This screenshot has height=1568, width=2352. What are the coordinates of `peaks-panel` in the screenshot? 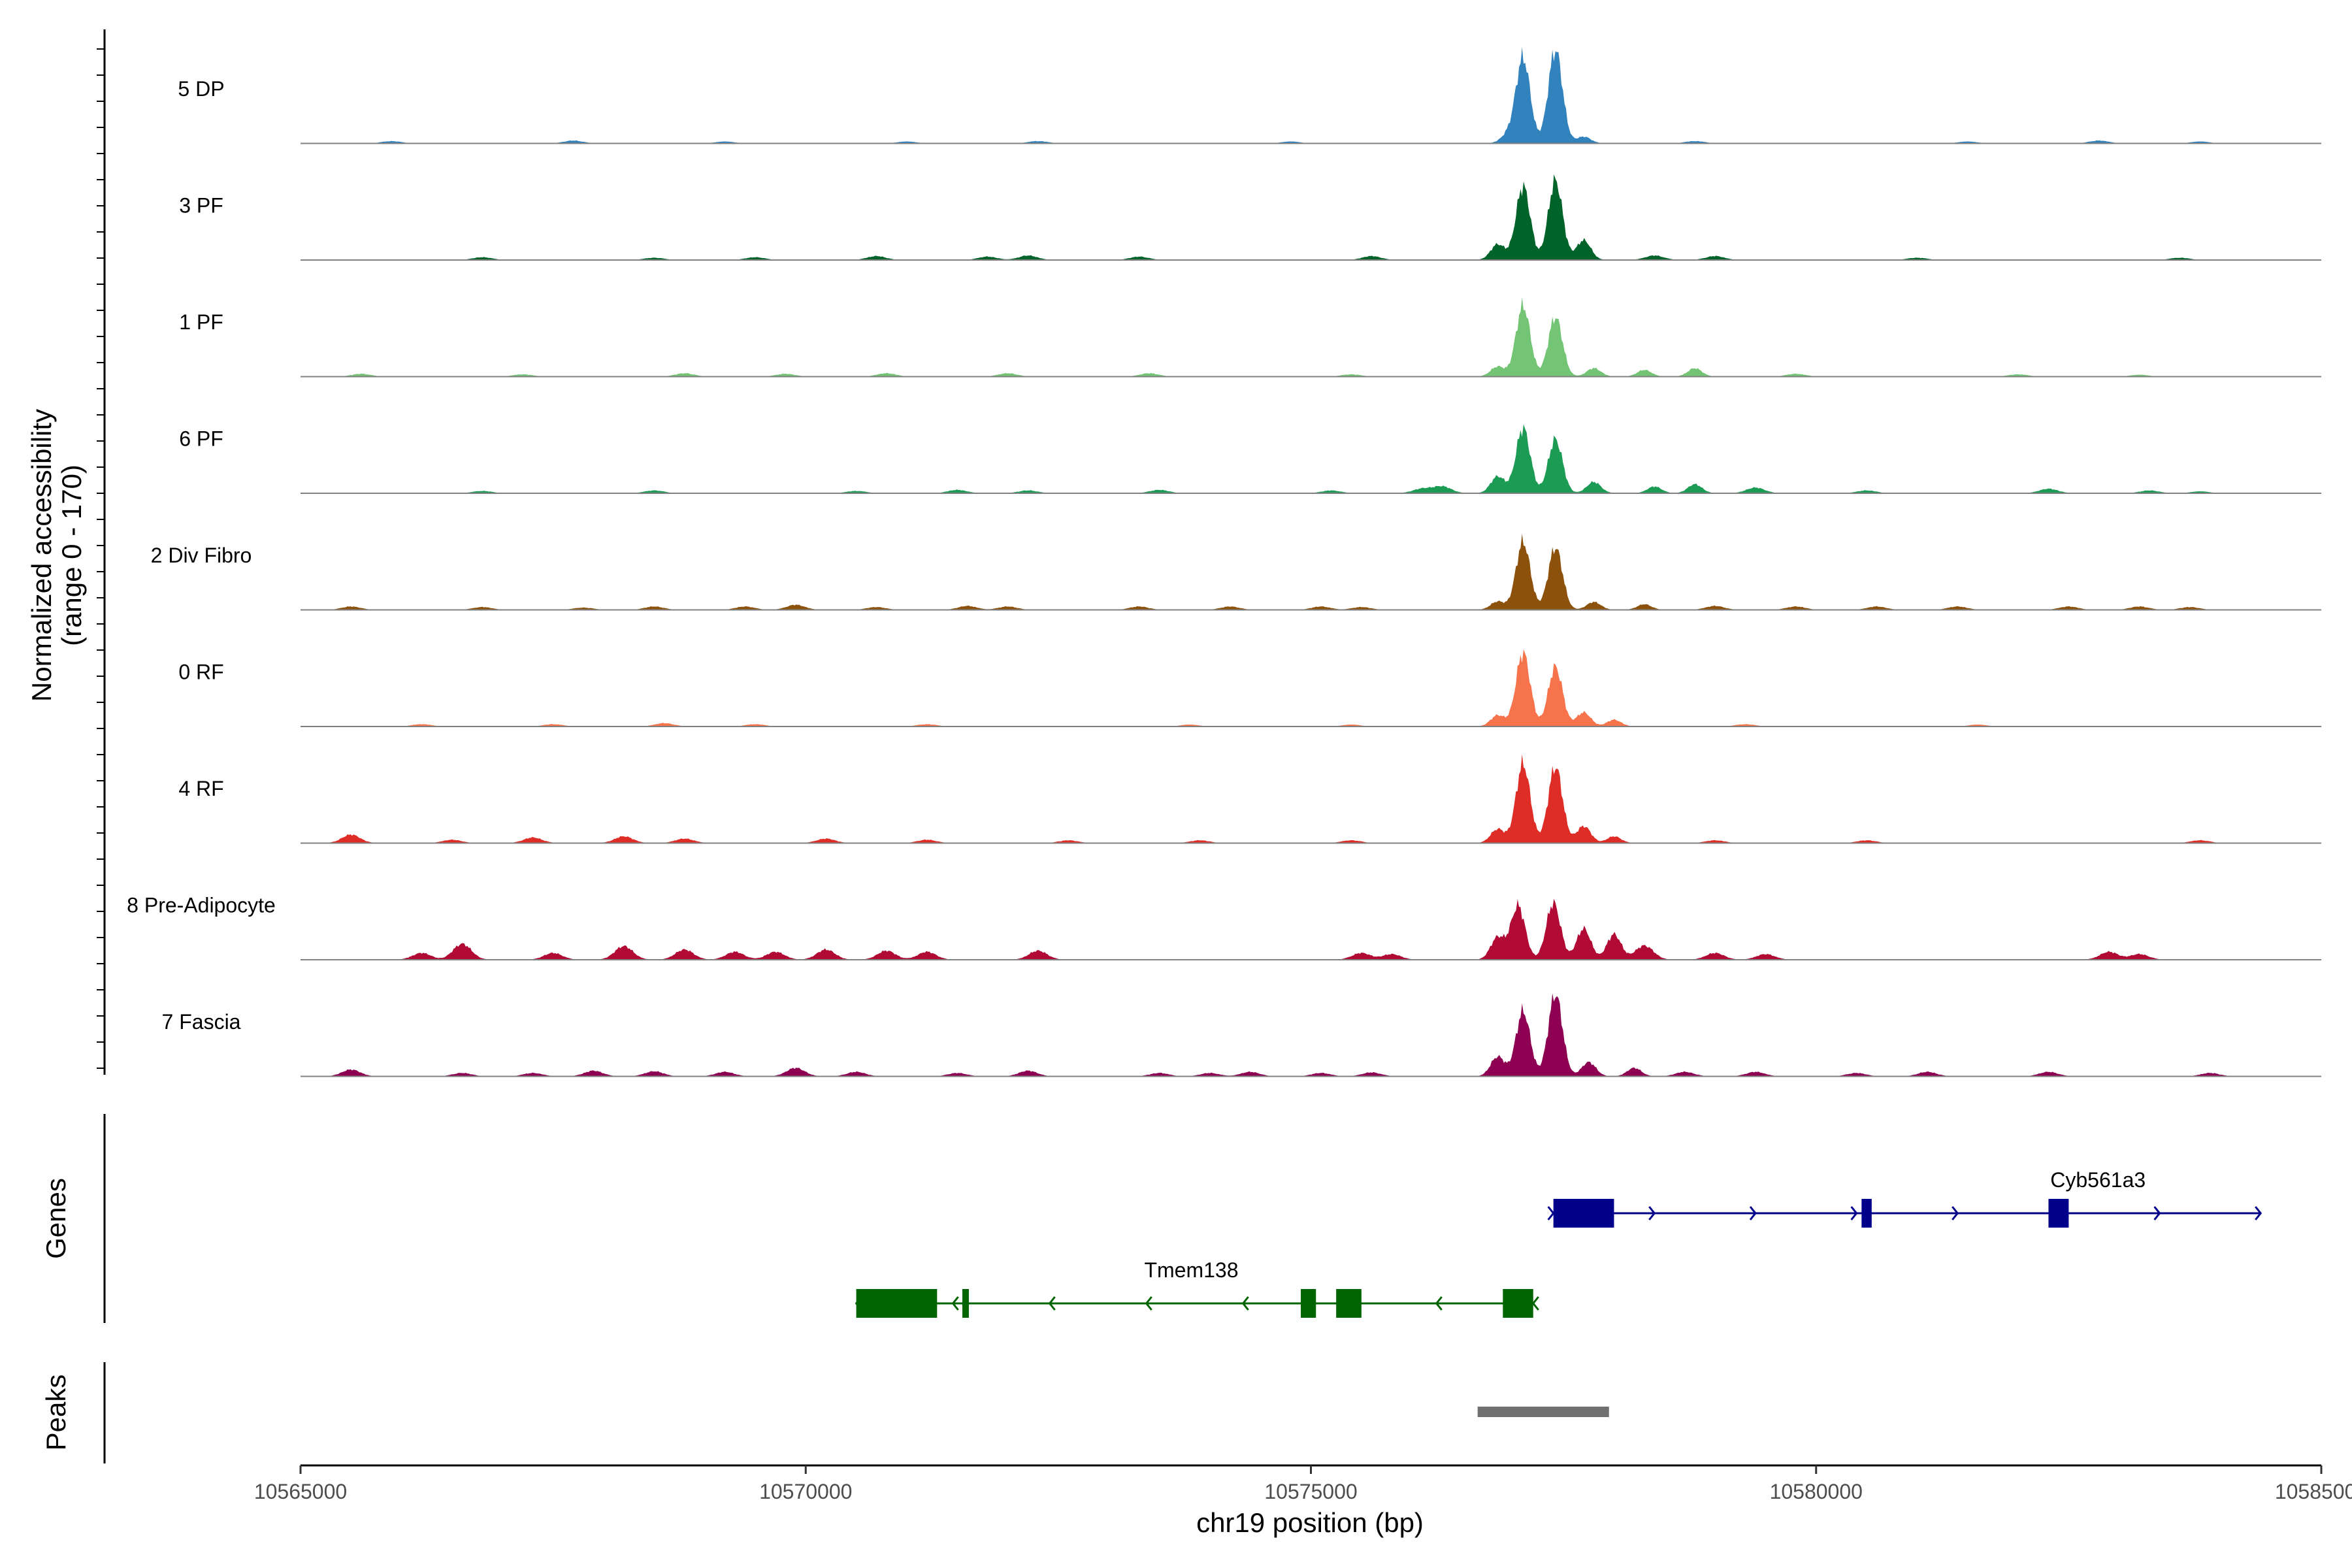 It's located at (1543, 1412).